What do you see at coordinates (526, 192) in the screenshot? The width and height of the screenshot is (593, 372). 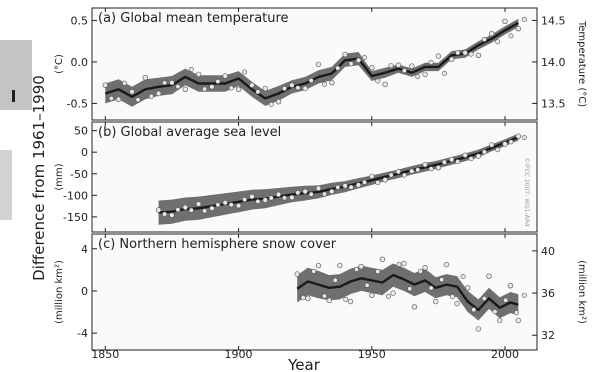 I see `ipcc-watermark: ©IPCC 2007: WG1-AR4` at bounding box center [526, 192].